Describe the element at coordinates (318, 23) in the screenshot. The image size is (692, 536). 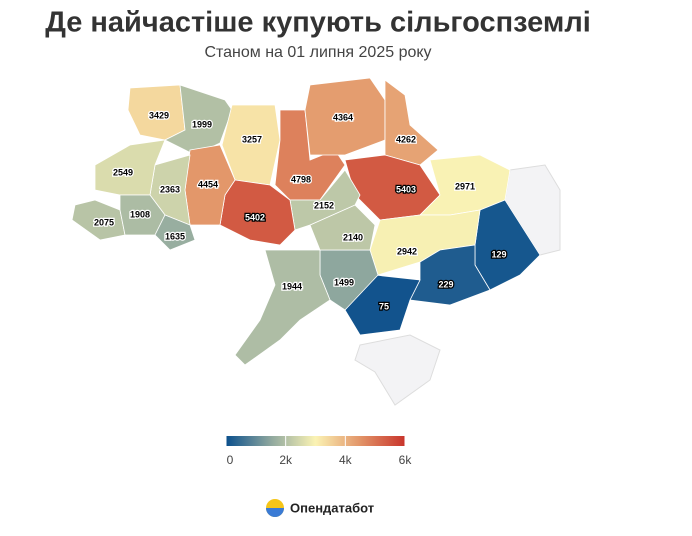
I see `title: Де найчастіше купують сільгоспземлі` at that location.